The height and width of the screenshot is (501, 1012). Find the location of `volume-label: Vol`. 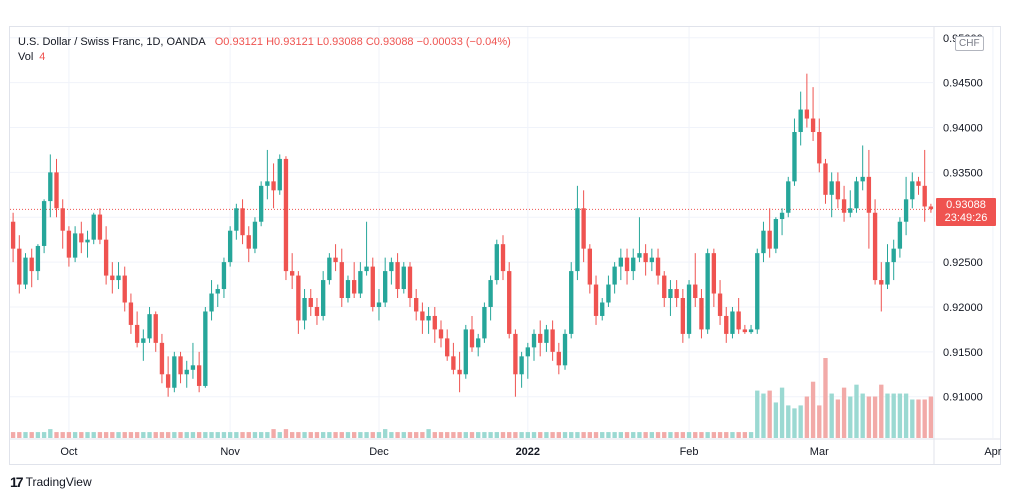

volume-label: Vol is located at coordinates (26, 57).